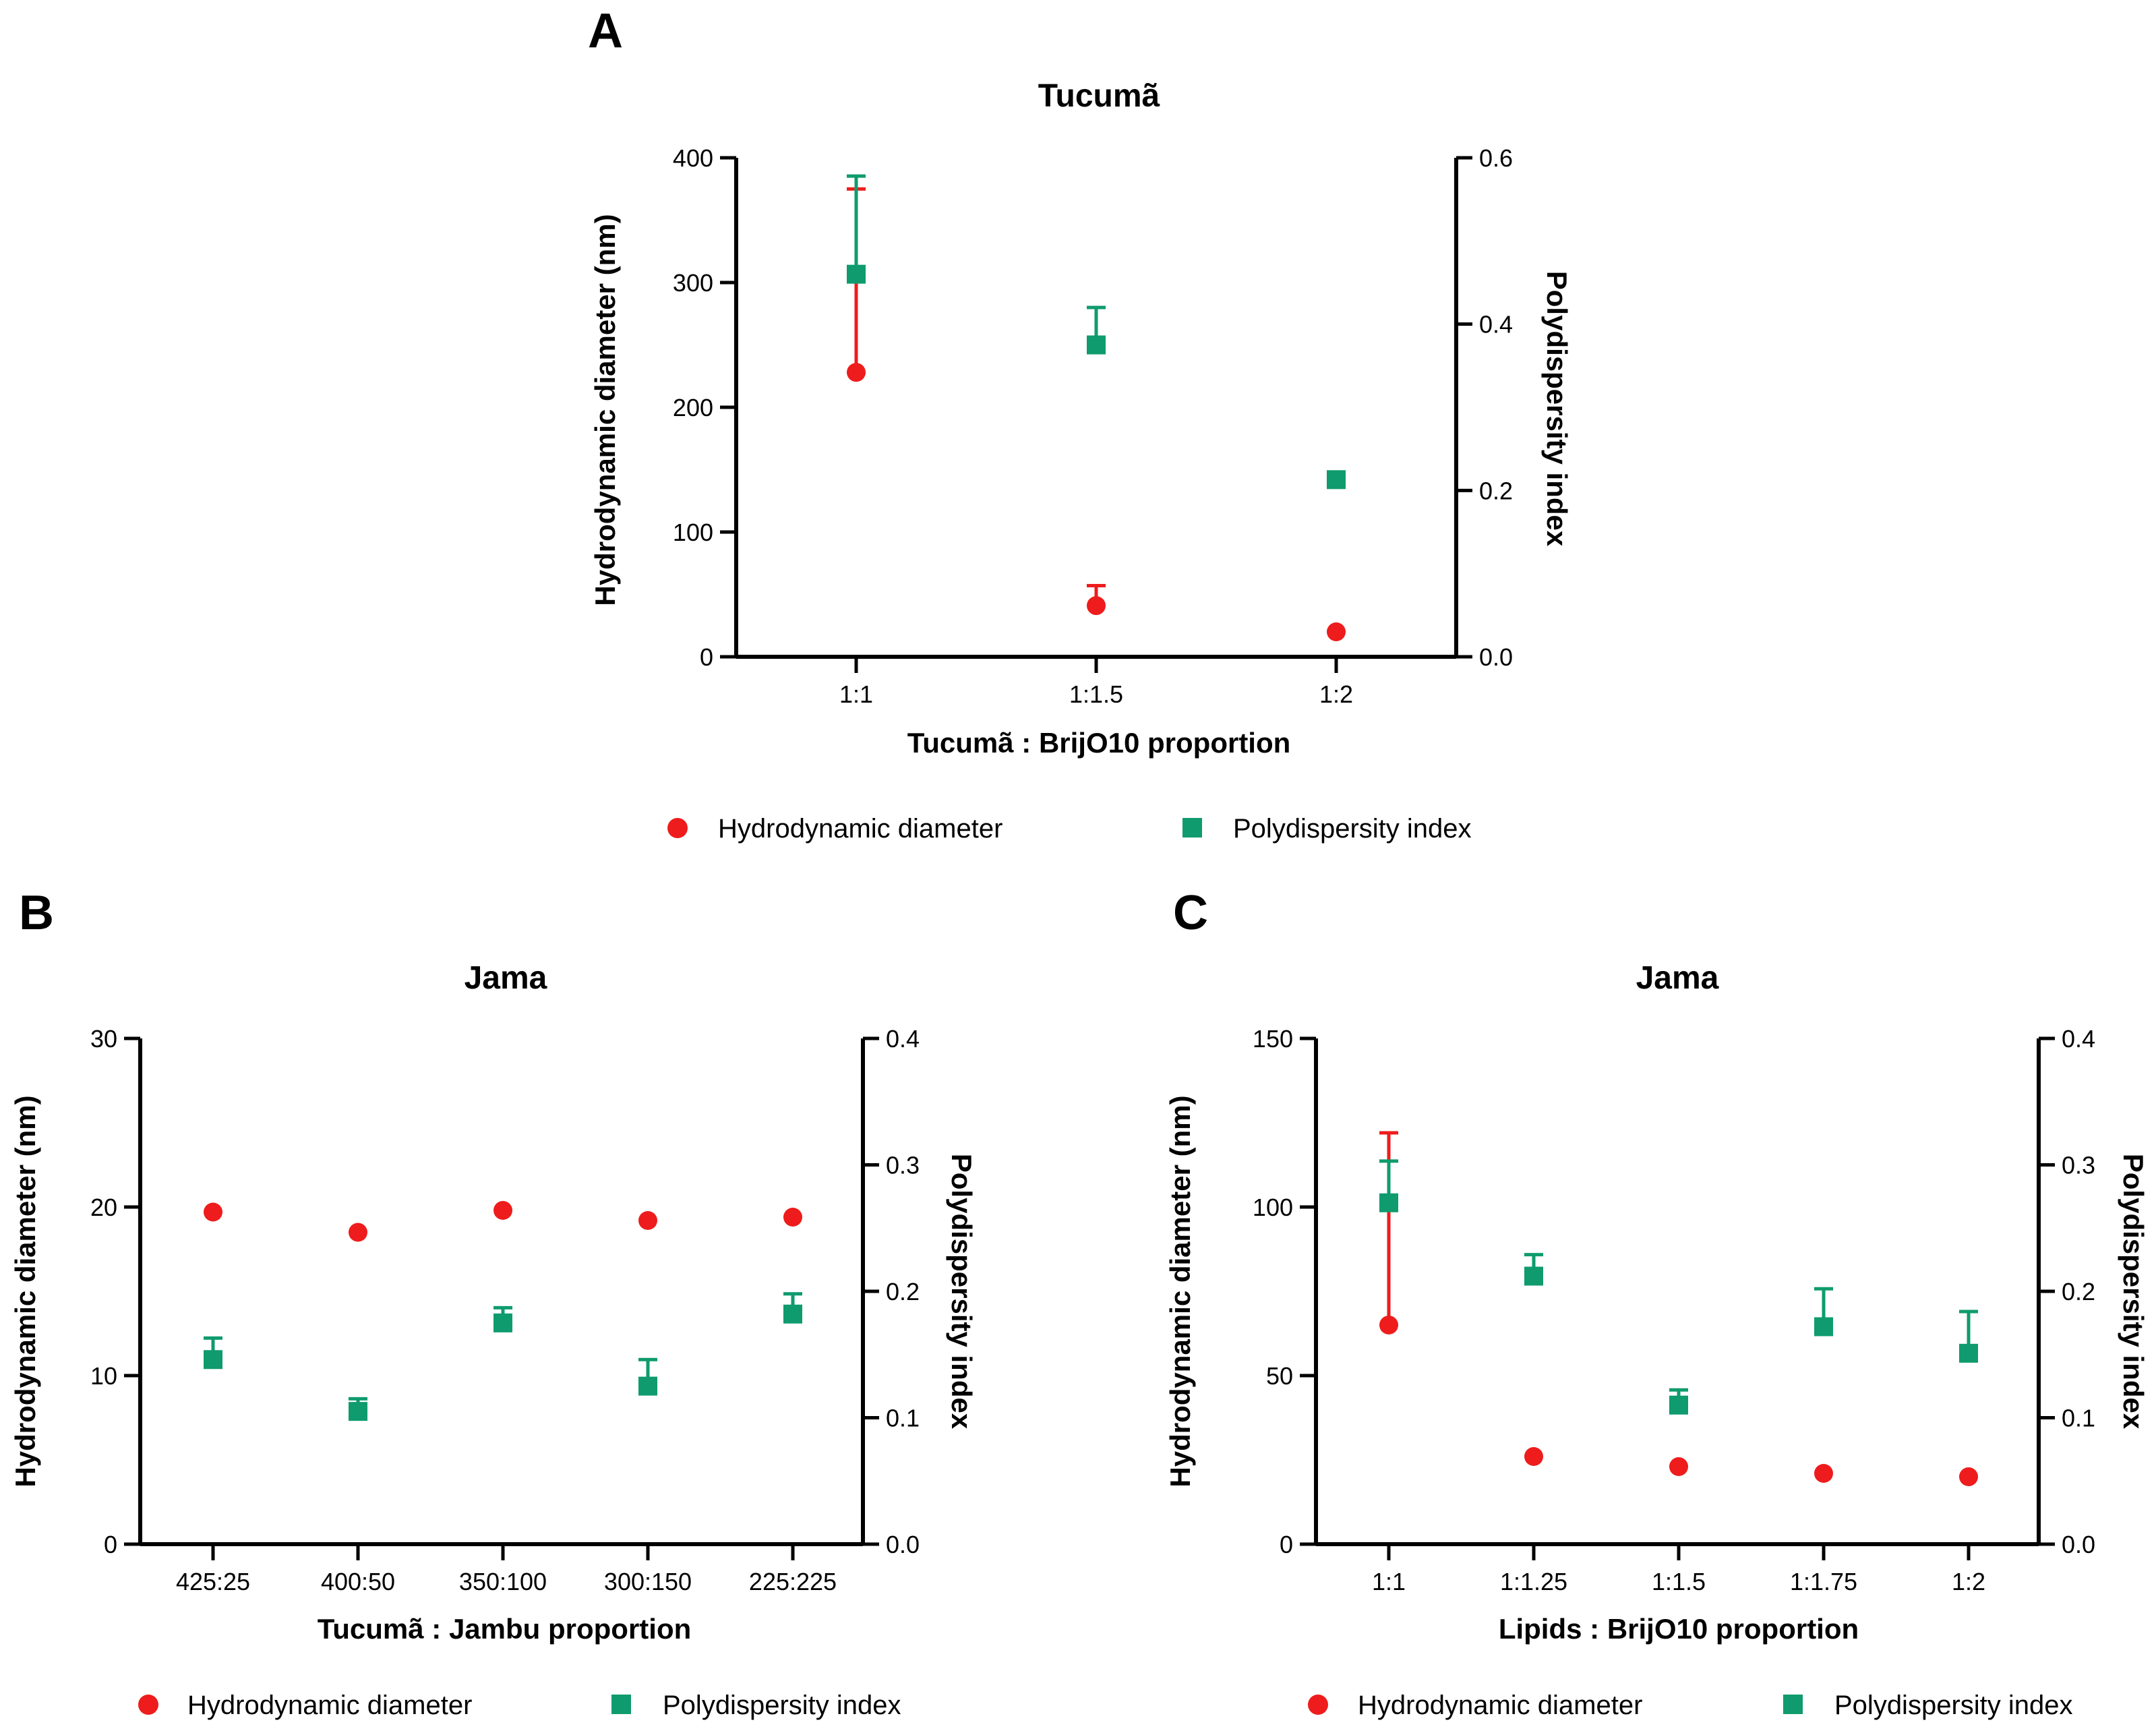 The width and height of the screenshot is (2156, 1735). What do you see at coordinates (506, 978) in the screenshot?
I see `chart-title-b: Jama` at bounding box center [506, 978].